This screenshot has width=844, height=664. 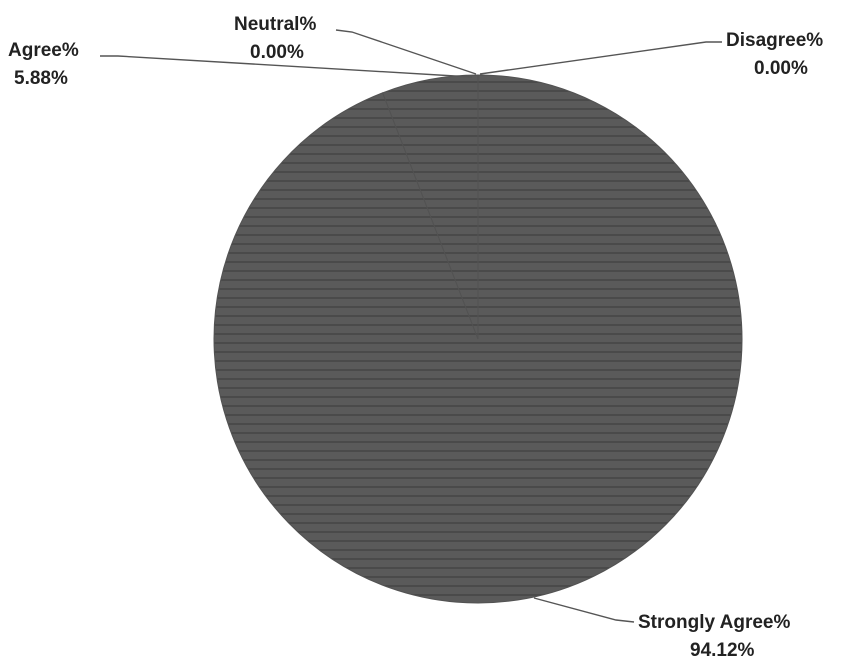 I want to click on slice-value-agree: 5.88%, so click(x=41, y=78).